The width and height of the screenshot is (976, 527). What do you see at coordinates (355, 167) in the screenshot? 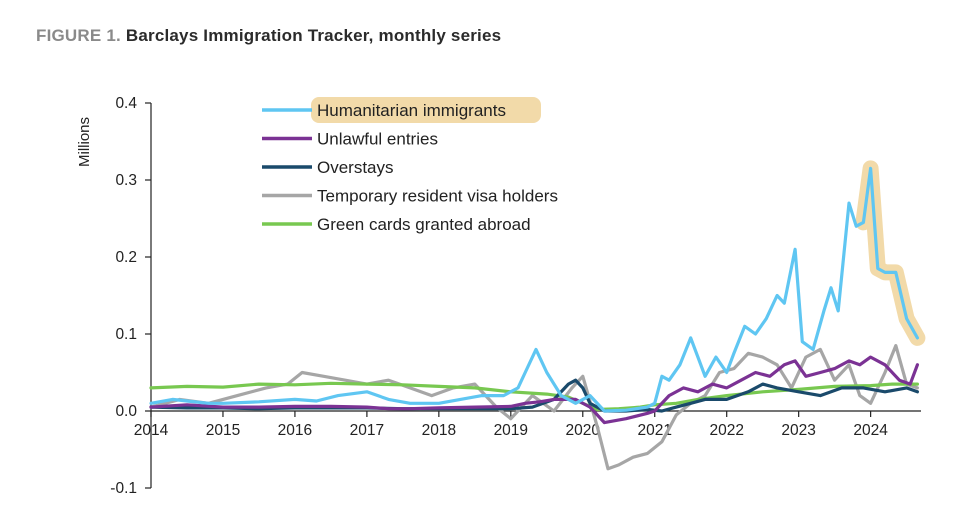
I see `legend-label-overstays: Overstays` at bounding box center [355, 167].